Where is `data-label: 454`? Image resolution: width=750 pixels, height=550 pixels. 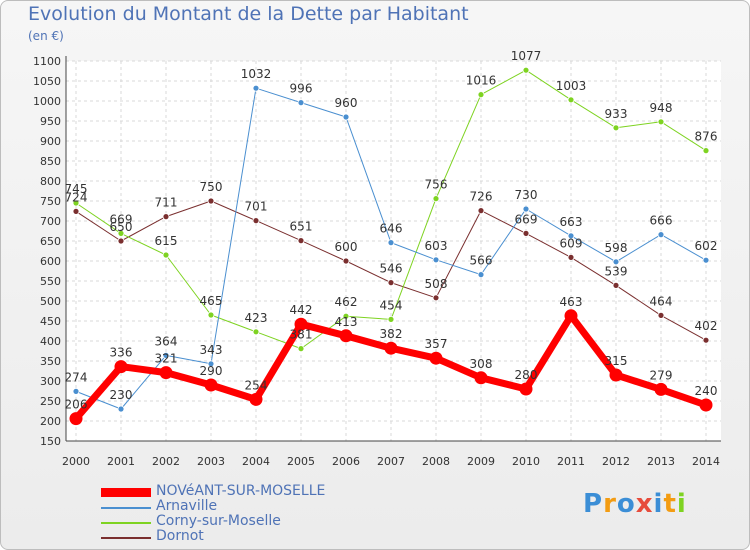
data-label: 454 is located at coordinates (391, 305).